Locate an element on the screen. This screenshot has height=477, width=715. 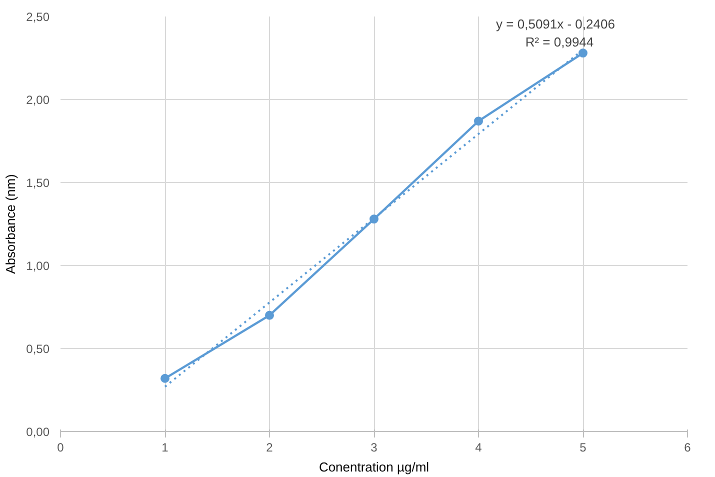
y-tick-label: 1,00 is located at coordinates (38, 266).